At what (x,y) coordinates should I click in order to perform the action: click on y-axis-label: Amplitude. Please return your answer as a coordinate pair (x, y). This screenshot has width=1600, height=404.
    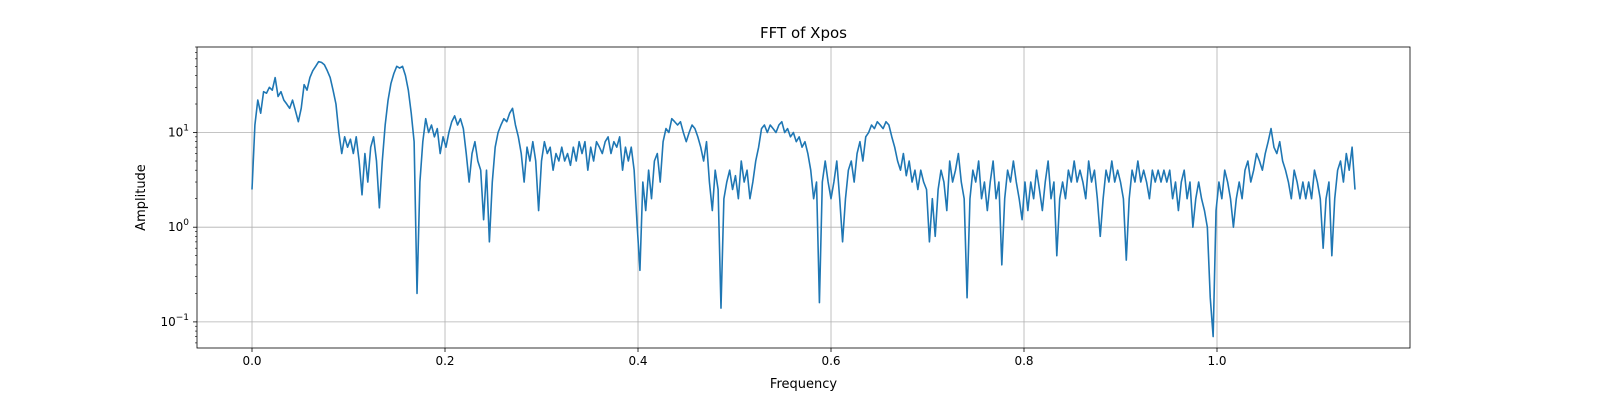
    Looking at the image, I should click on (141, 197).